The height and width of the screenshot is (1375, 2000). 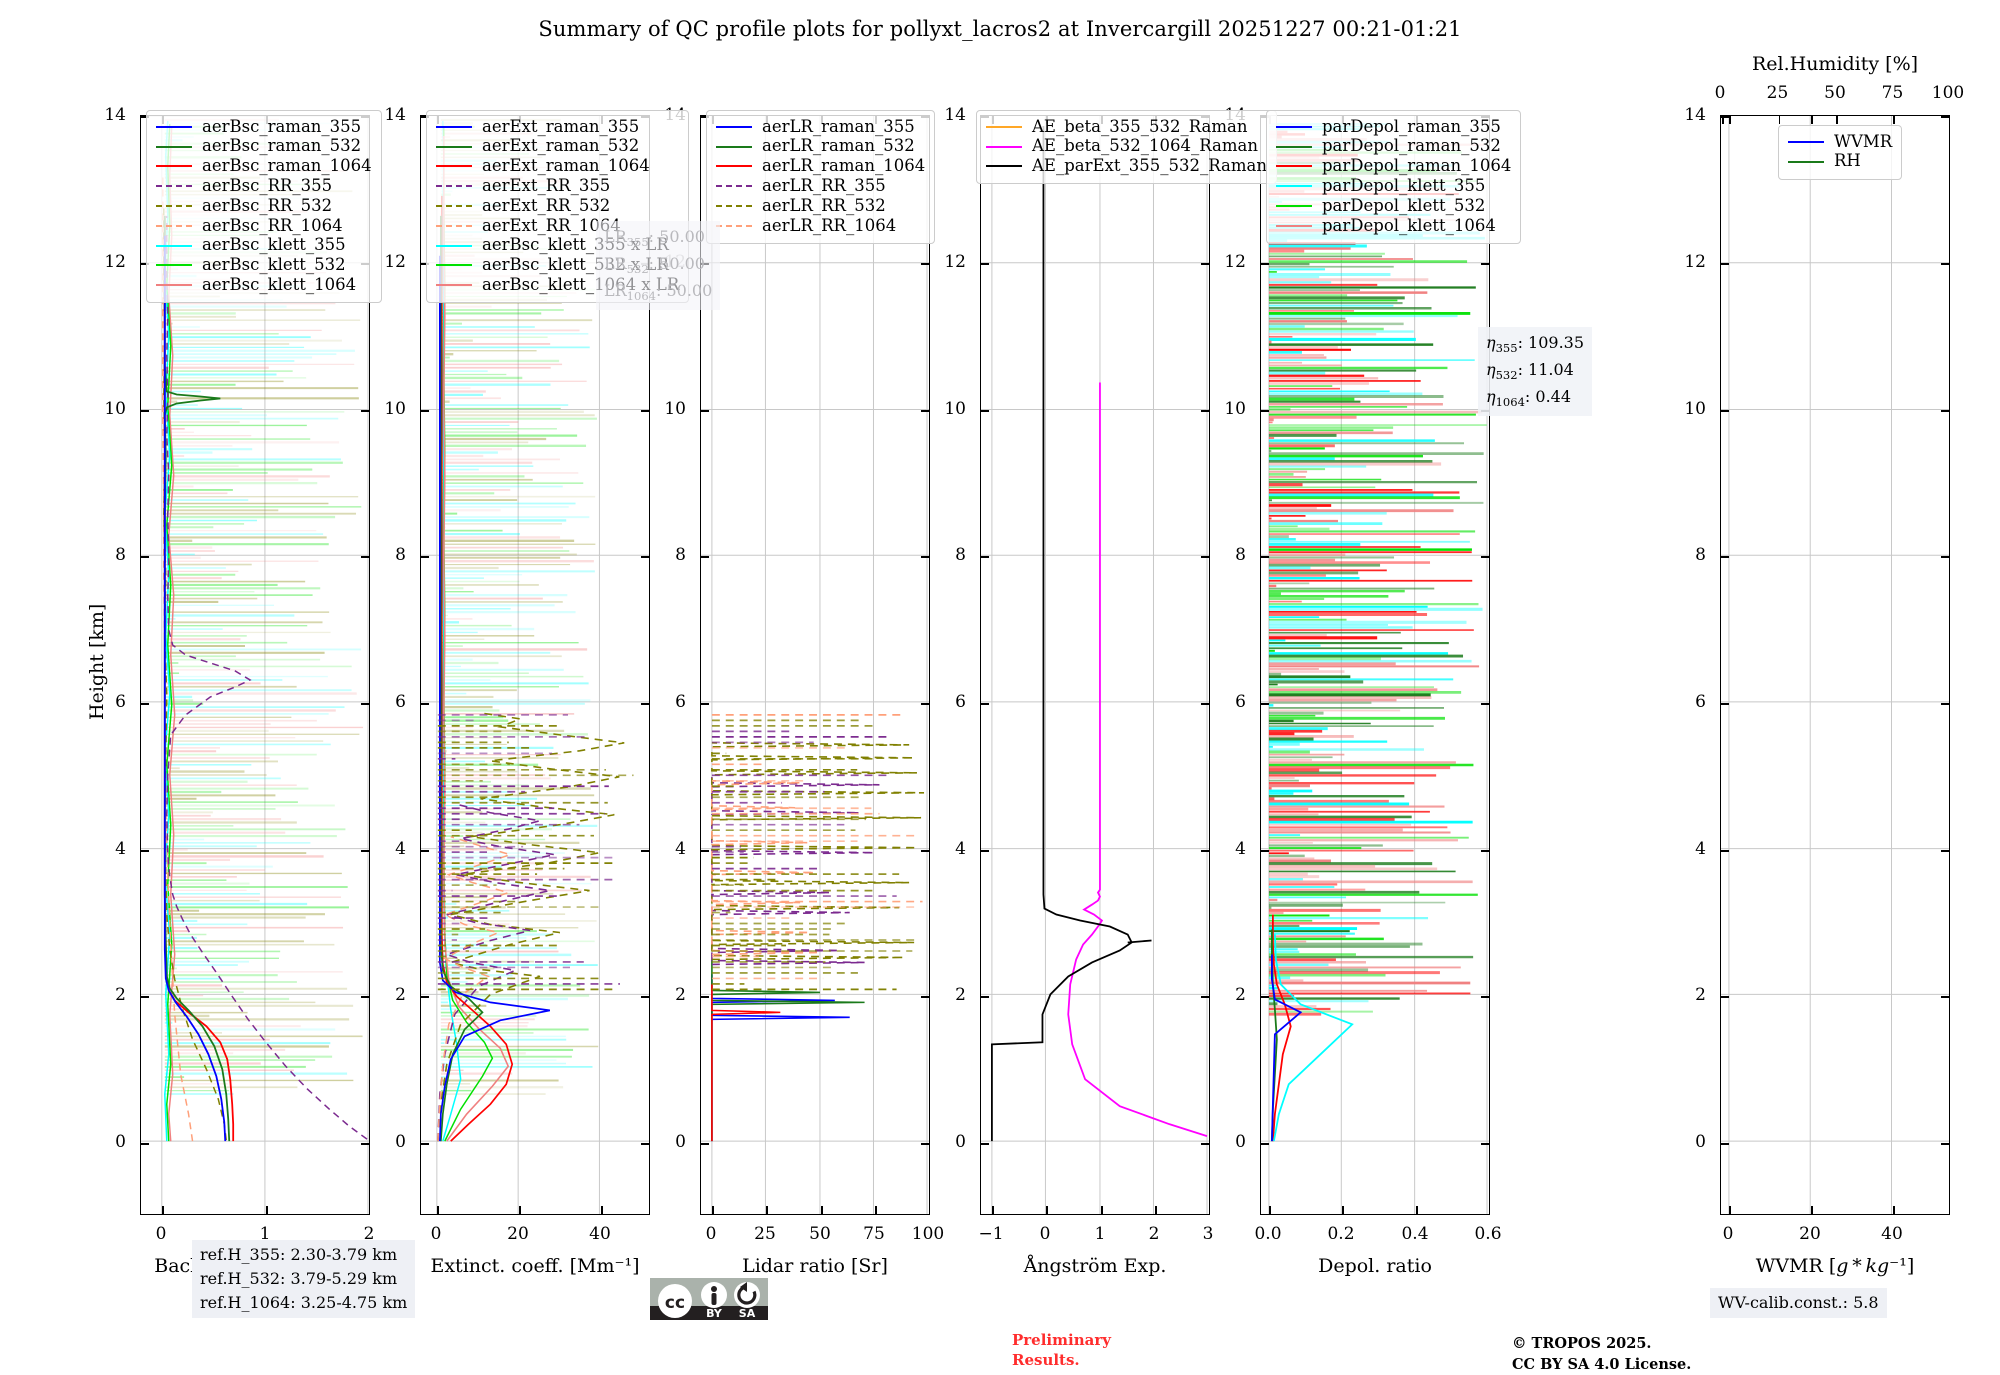 What do you see at coordinates (600, 1234) in the screenshot?
I see `x-tick-label: 40` at bounding box center [600, 1234].